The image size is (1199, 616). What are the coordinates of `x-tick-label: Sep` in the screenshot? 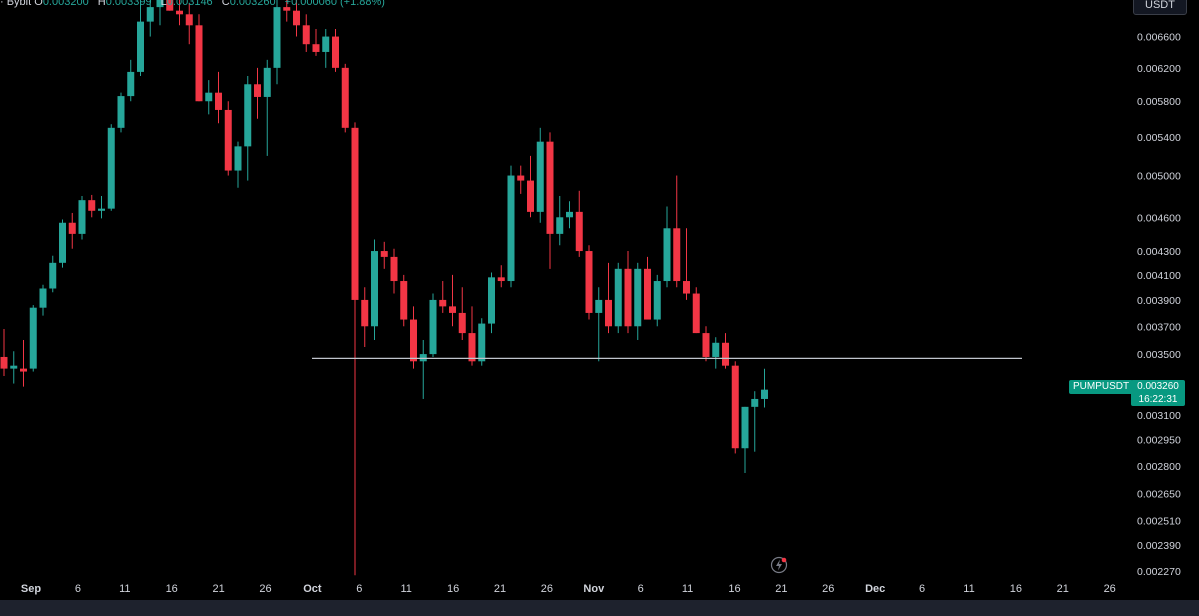 It's located at (31, 589).